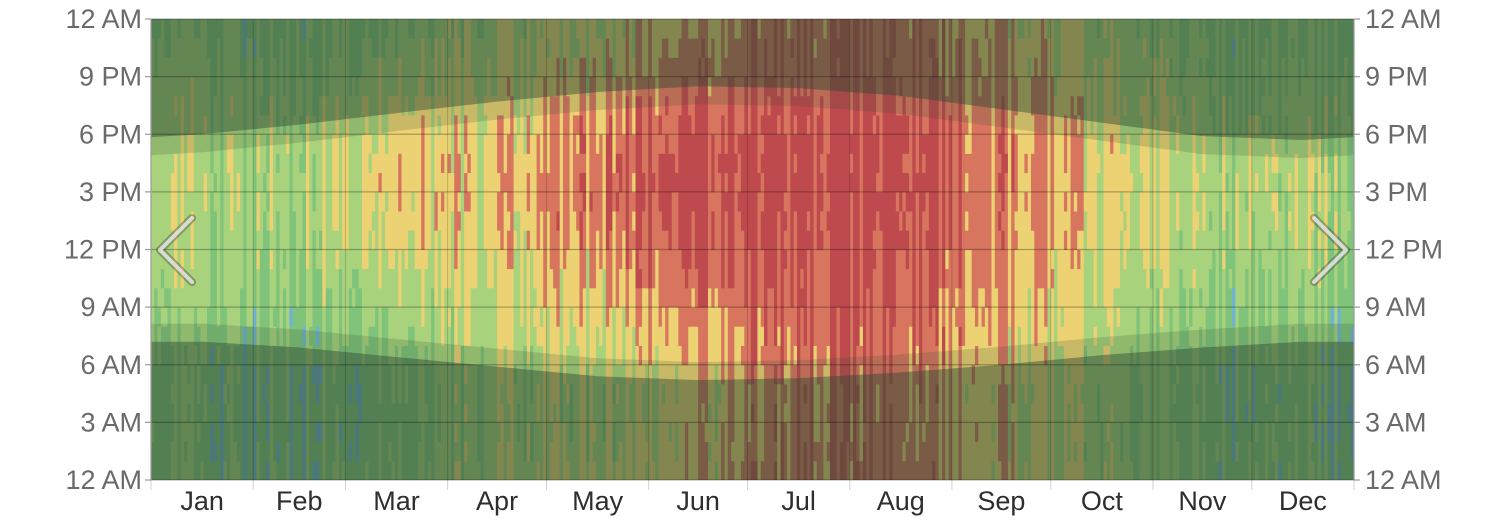 This screenshot has width=1506, height=529. Describe the element at coordinates (1330, 250) in the screenshot. I see `next-arrow-button` at that location.